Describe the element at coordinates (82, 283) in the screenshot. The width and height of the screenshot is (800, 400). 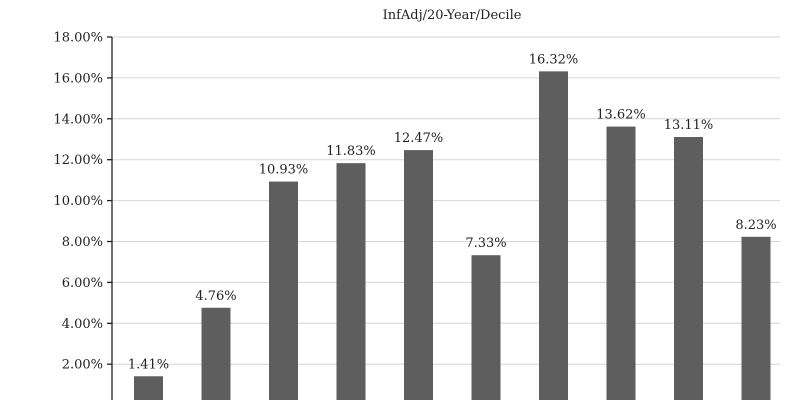
I see `y-tick-label: 6.00%` at that location.